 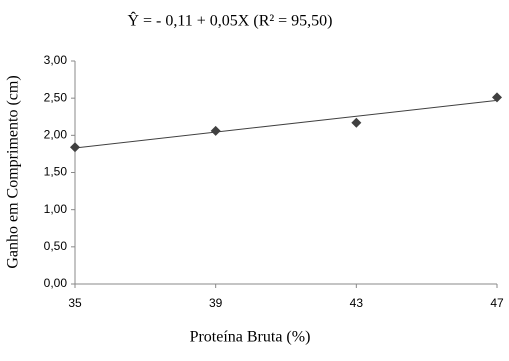 What do you see at coordinates (357, 303) in the screenshot?
I see `x-tick-label: 43` at bounding box center [357, 303].